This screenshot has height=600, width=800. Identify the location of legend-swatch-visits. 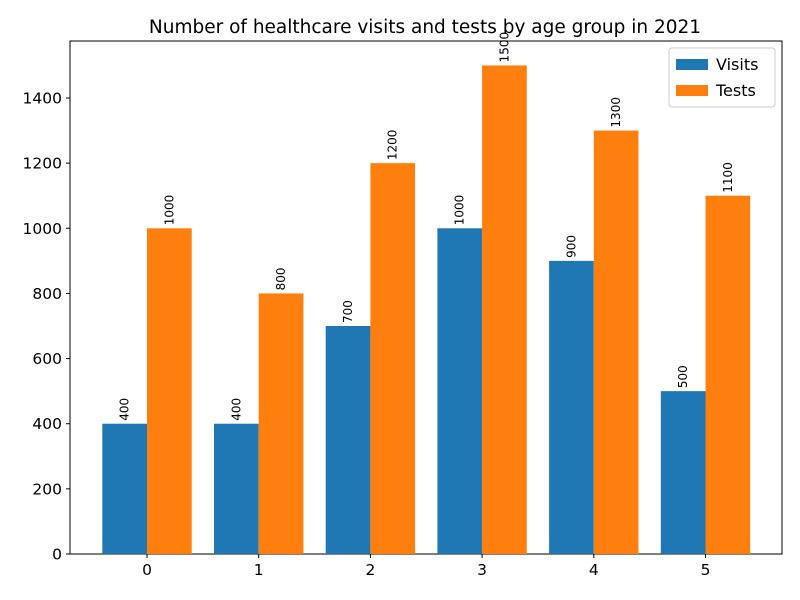
(692, 64).